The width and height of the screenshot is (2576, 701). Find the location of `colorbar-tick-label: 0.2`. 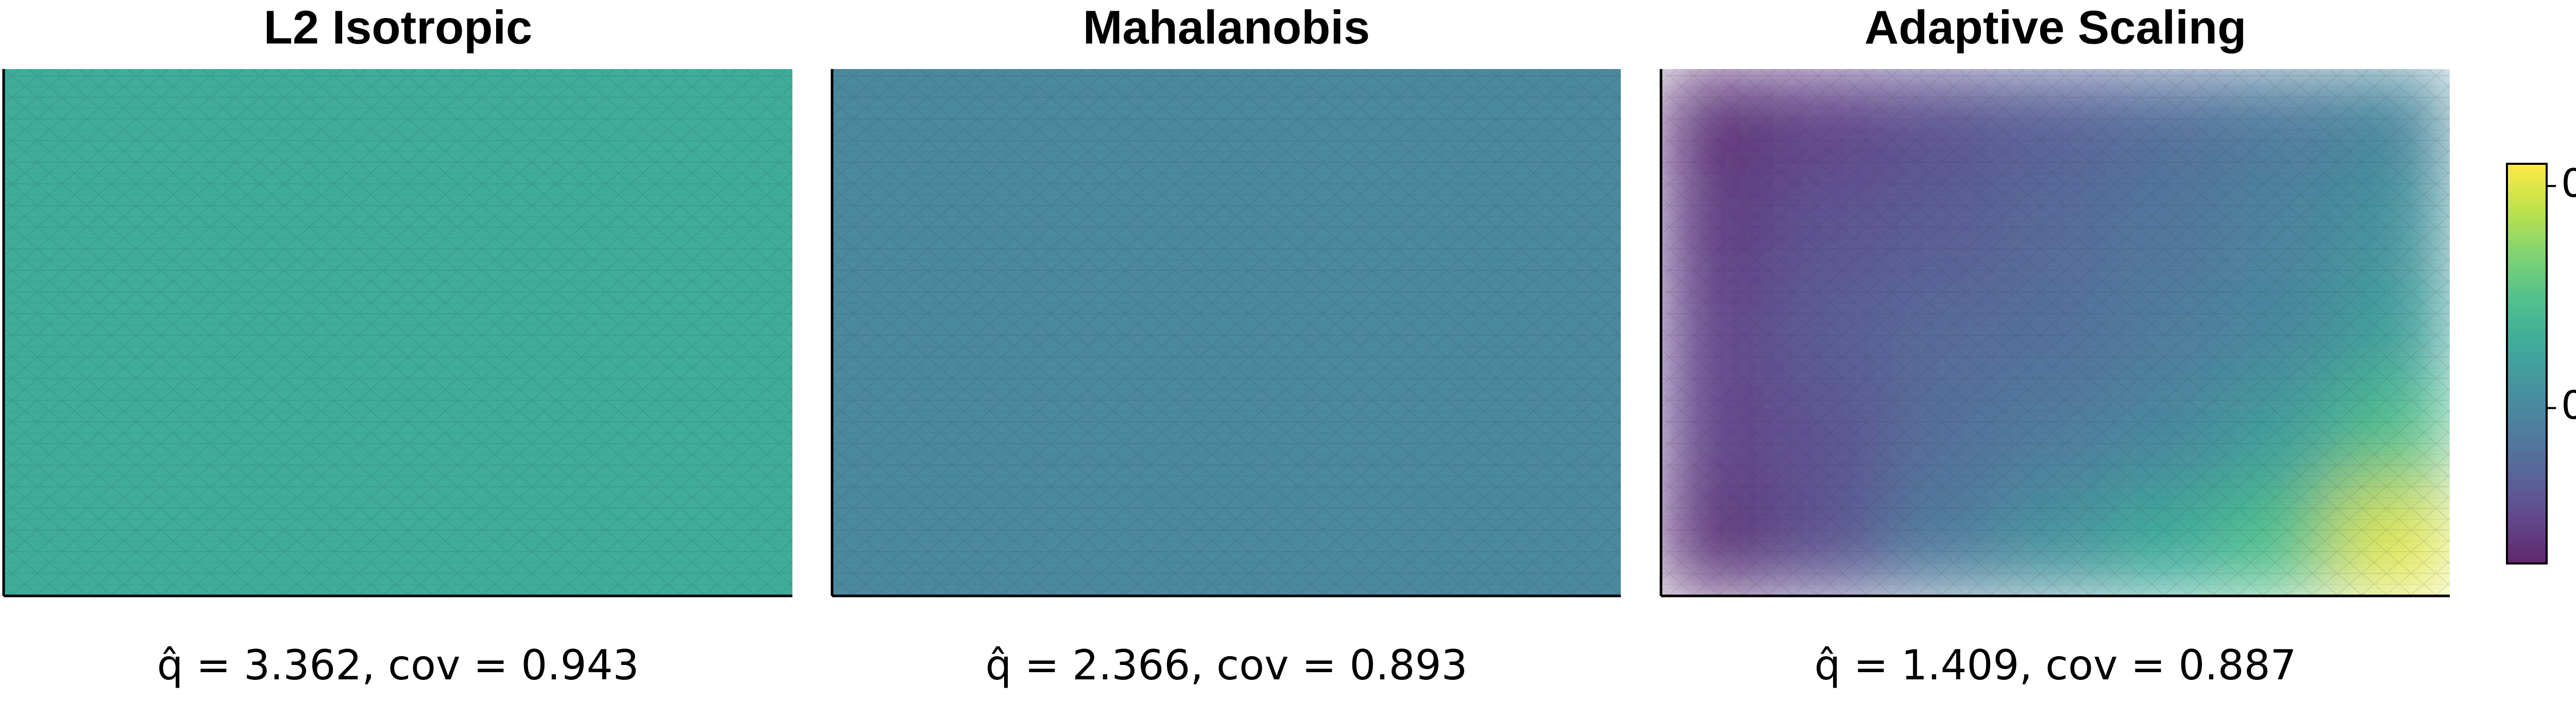

colorbar-tick-label: 0.2 is located at coordinates (2568, 183).